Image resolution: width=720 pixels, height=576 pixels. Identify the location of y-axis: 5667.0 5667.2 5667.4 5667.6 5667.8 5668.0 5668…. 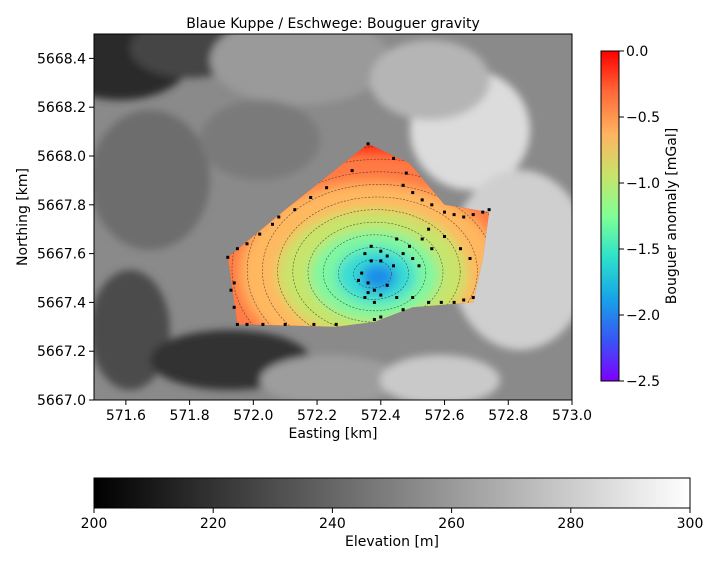
(65, 230).